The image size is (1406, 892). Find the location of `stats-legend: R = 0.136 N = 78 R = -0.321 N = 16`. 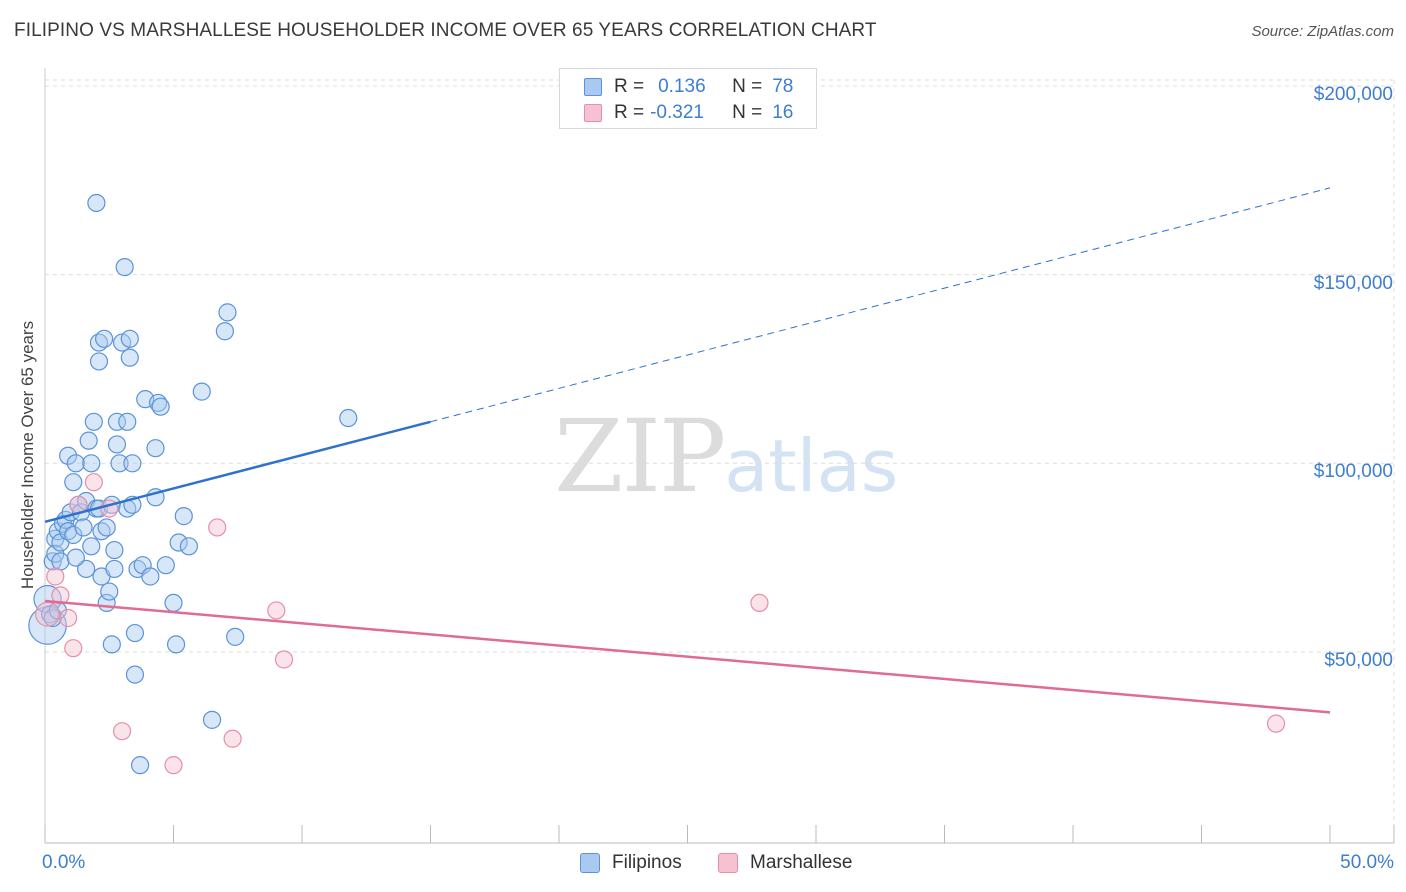

stats-legend: R = 0.136 N = 78 R = -0.321 N = 16 is located at coordinates (688, 98).